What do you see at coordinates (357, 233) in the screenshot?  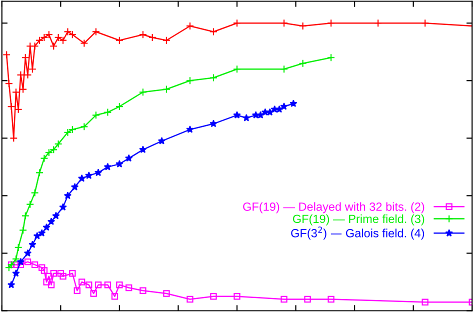 I see `legend-label: GF(3$^{2}$) — Galois field. (4)` at bounding box center [357, 233].